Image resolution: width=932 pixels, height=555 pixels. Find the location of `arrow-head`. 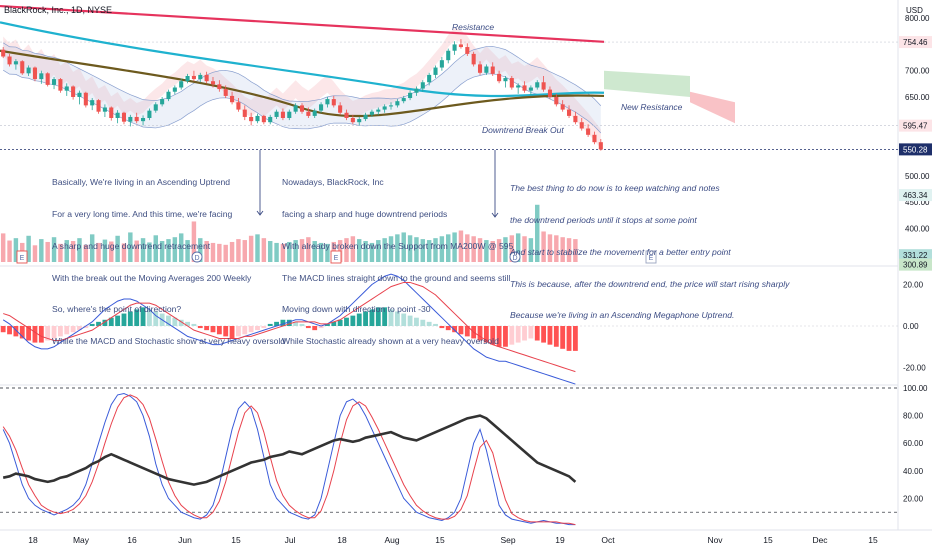

arrow-head is located at coordinates (495, 215).